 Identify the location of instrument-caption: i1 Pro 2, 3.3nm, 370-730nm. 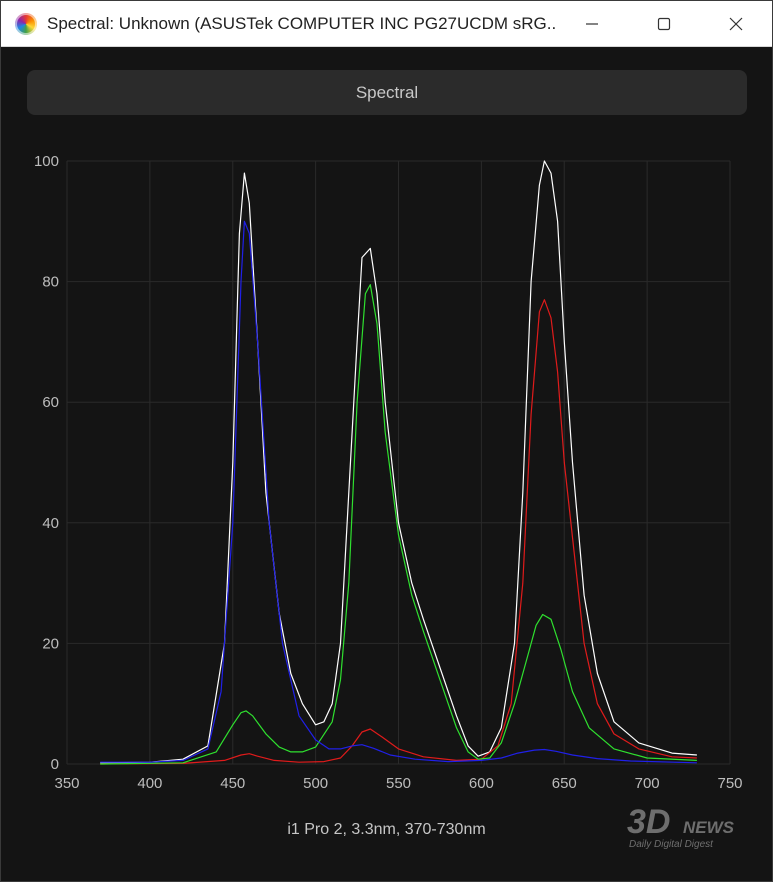
(386, 829).